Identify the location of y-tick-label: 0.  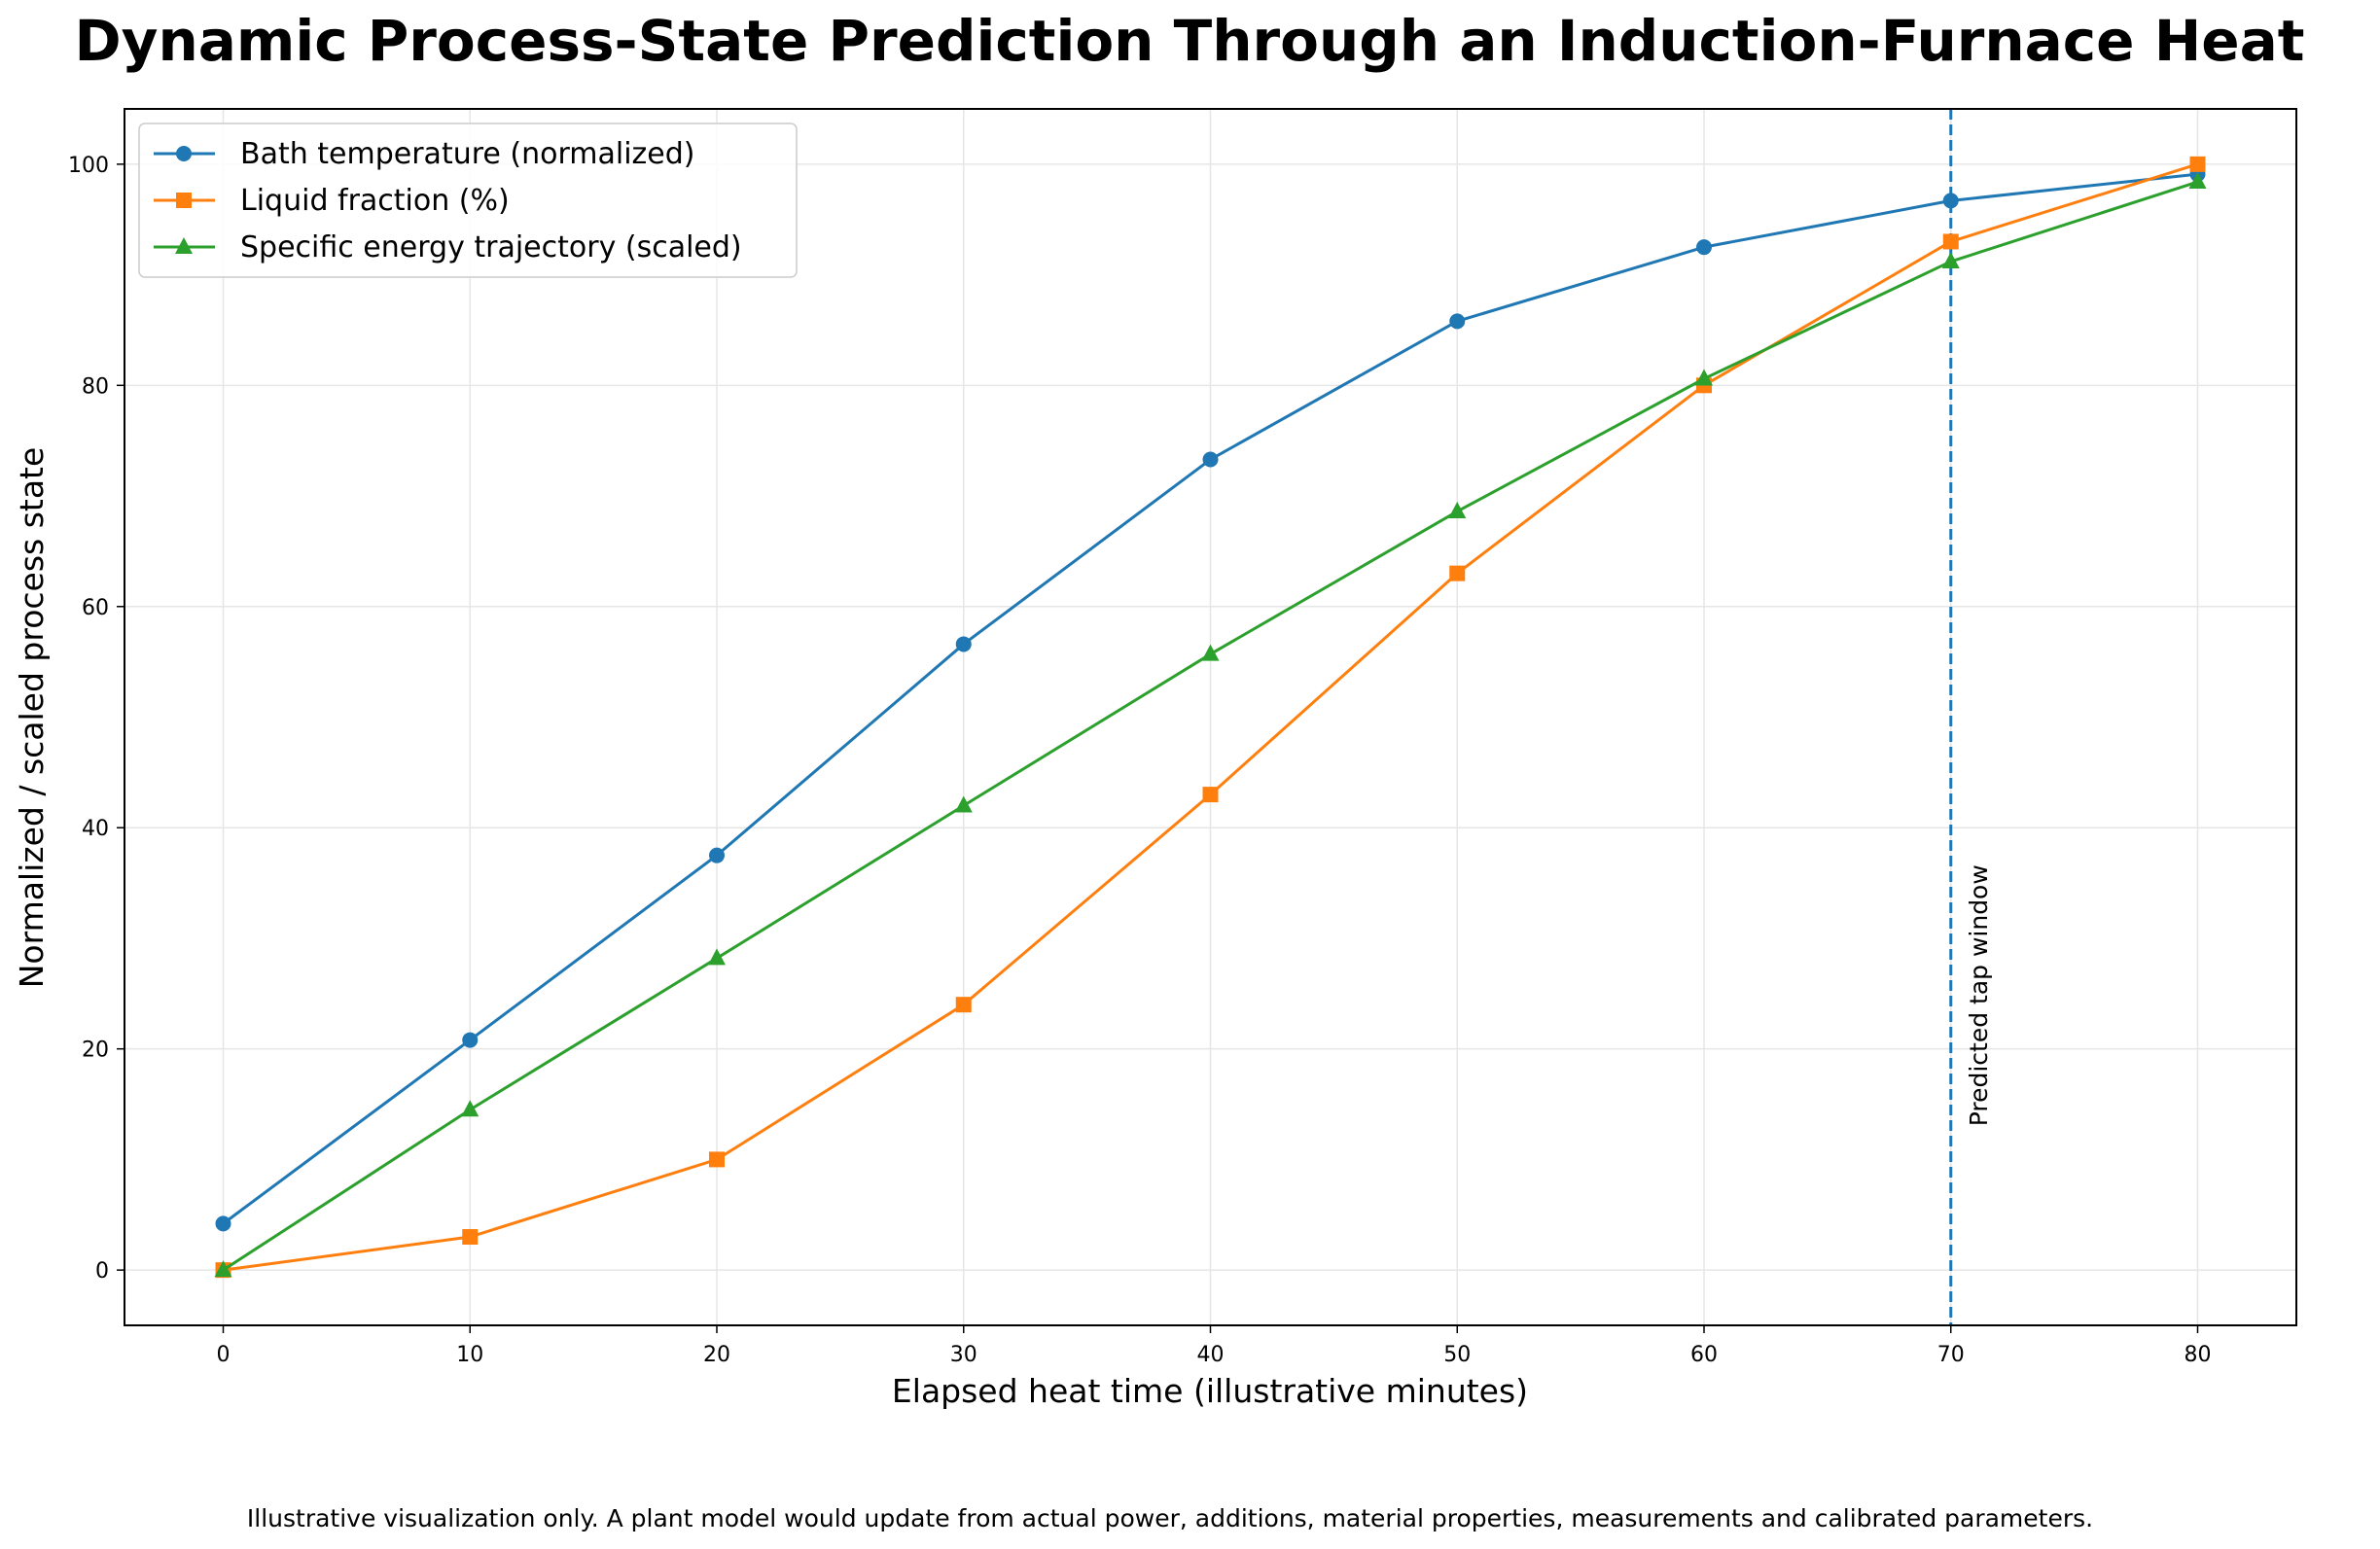
(102, 1271).